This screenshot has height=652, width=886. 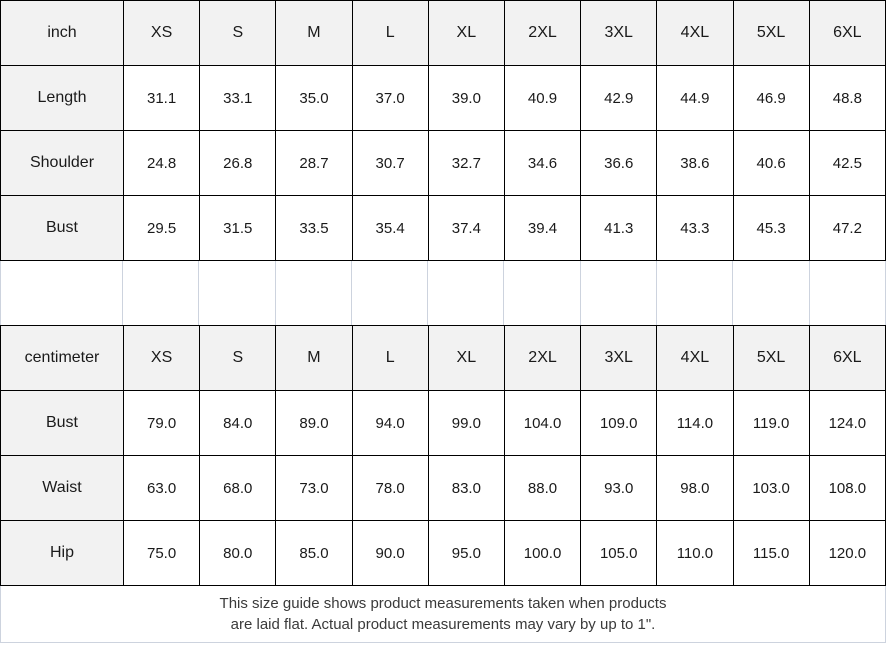 What do you see at coordinates (695, 163) in the screenshot?
I see `measurement-value-cell: 38.6` at bounding box center [695, 163].